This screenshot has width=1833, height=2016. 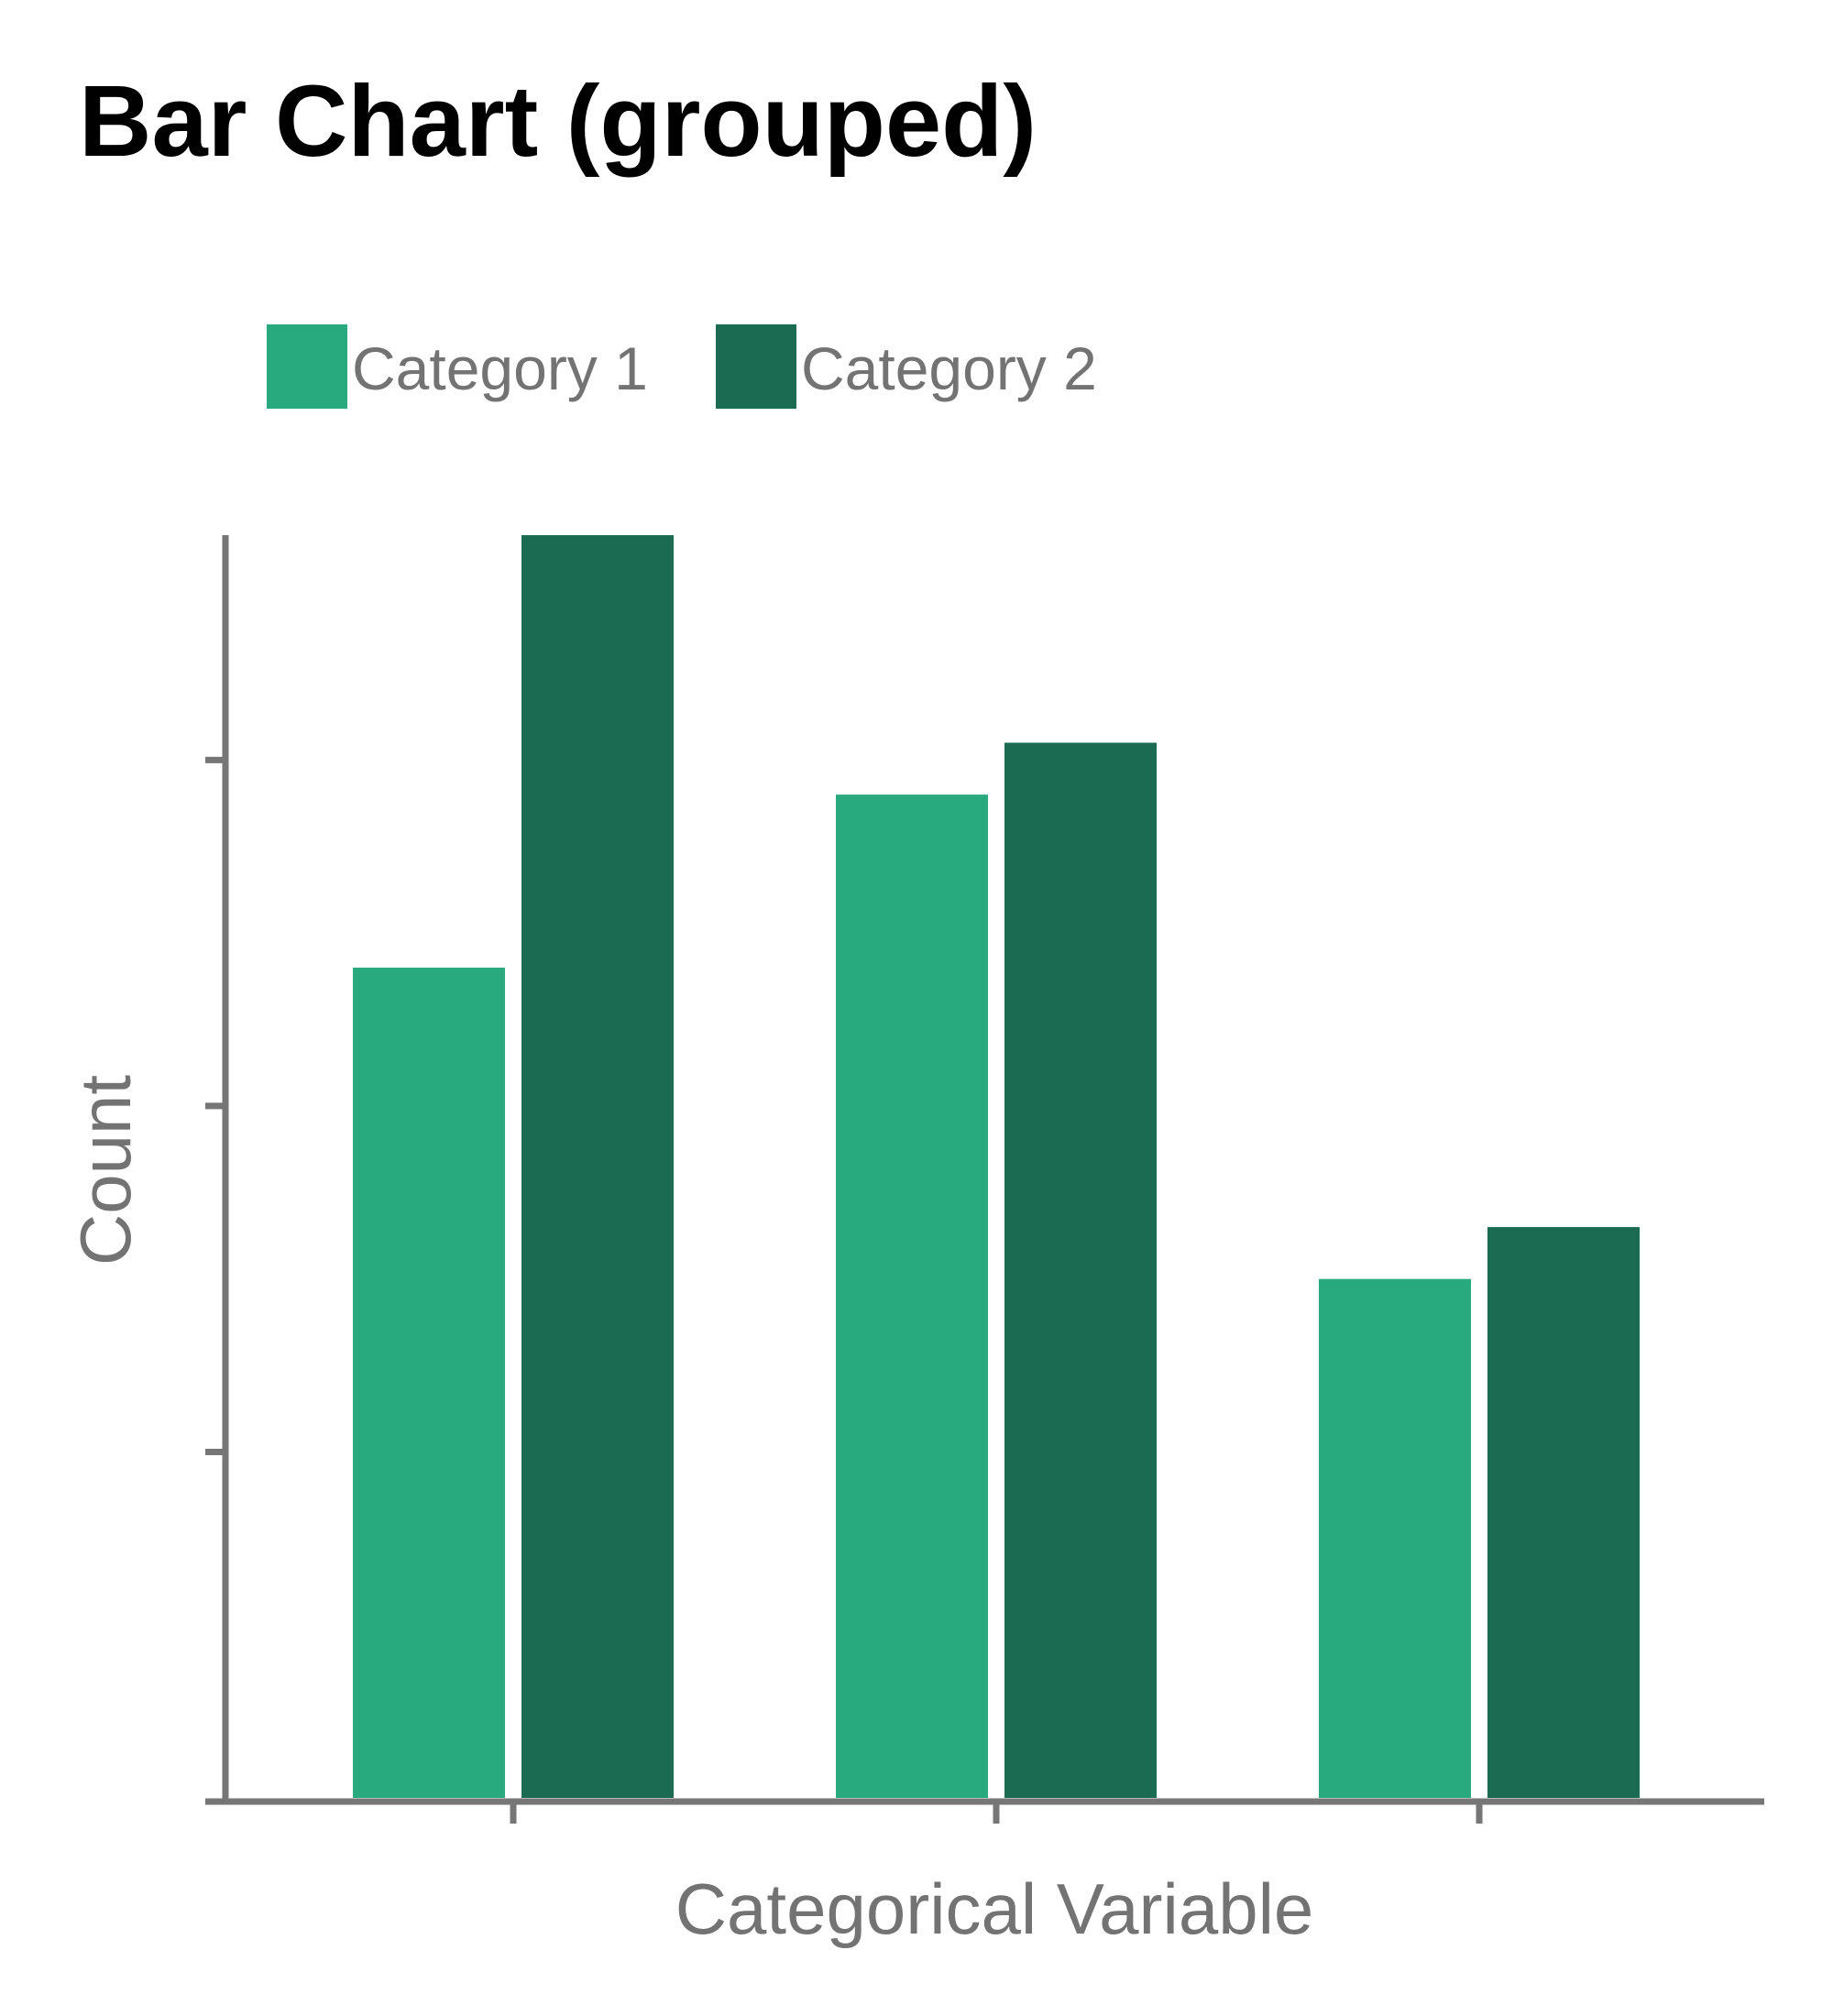 What do you see at coordinates (215, 1280) in the screenshot?
I see `y-ticks` at bounding box center [215, 1280].